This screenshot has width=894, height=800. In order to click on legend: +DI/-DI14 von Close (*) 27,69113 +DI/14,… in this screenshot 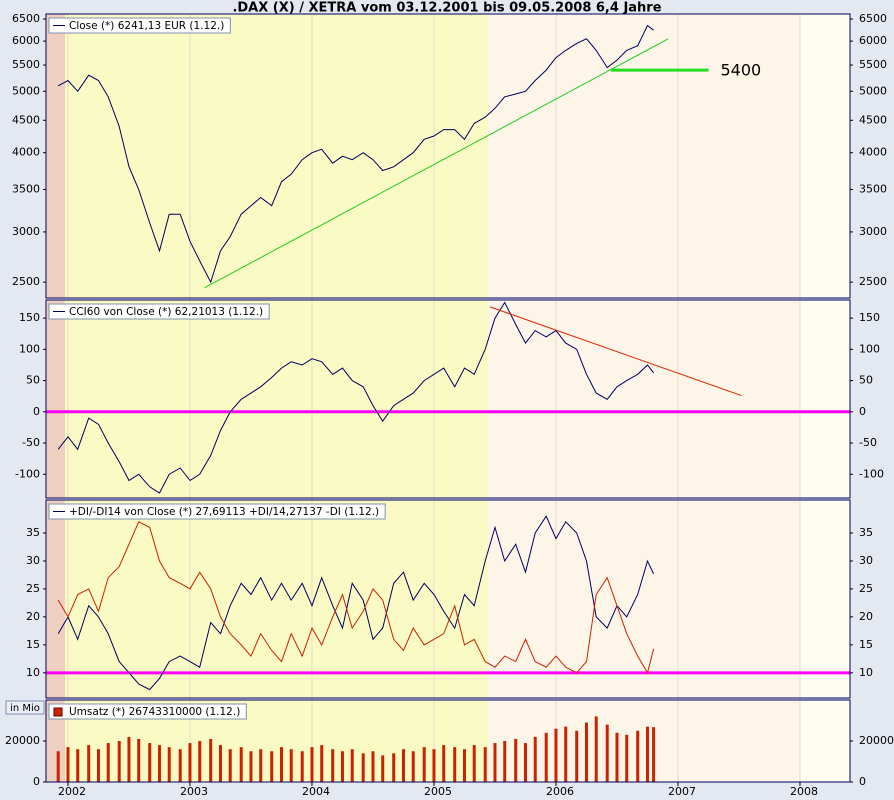, I will do `click(217, 511)`.